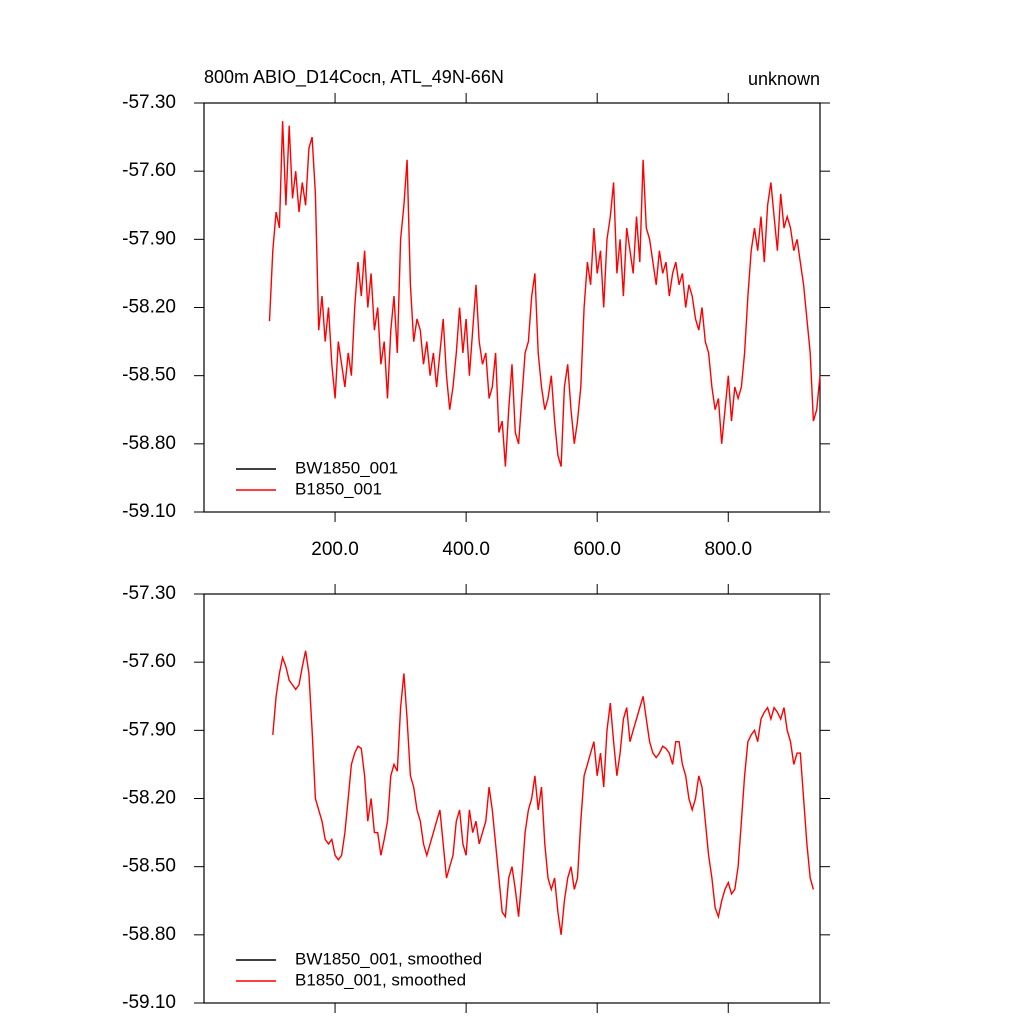  I want to click on legend-label: B1850_001, smoothed, so click(380, 979).